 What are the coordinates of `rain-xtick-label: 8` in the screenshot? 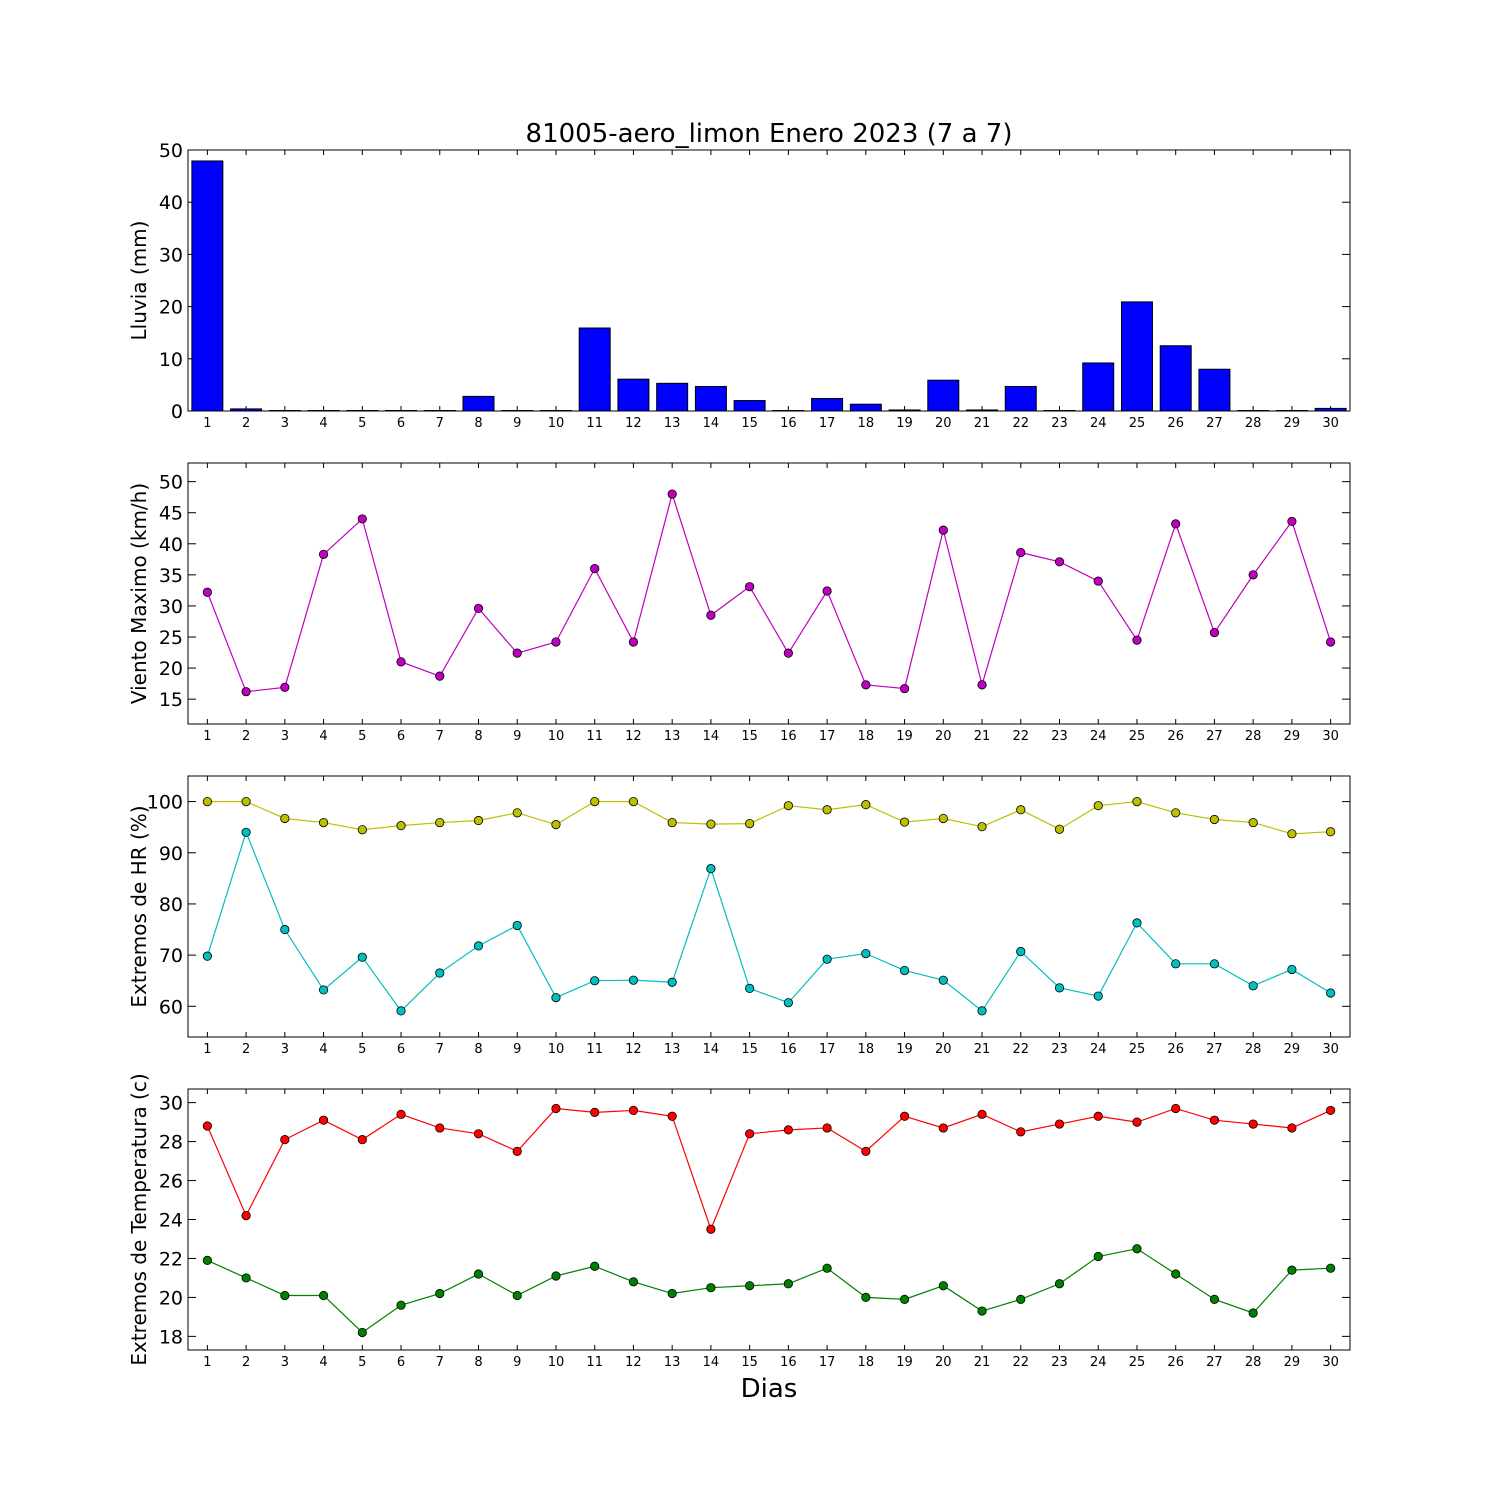 It's located at (478, 423).